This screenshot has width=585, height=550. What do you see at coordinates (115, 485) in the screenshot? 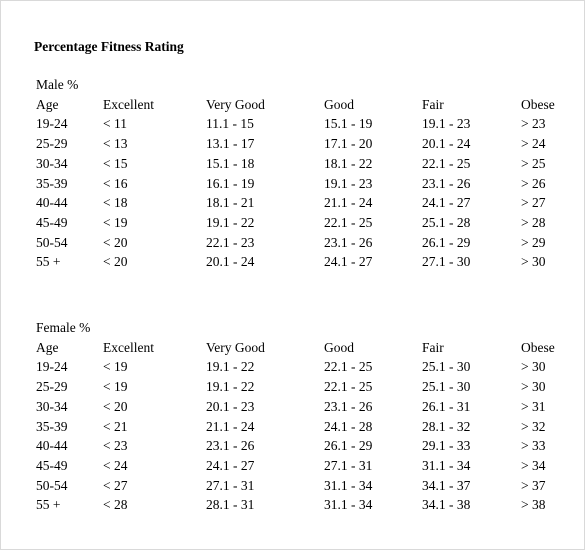
I see `rating-cell: < 27` at bounding box center [115, 485].